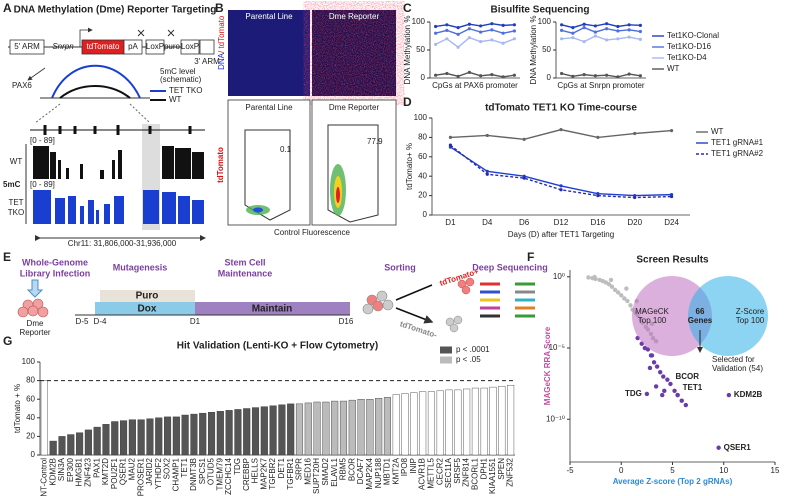 The height and width of the screenshot is (496, 800). I want to click on gene-arrow, so click(36, 74).